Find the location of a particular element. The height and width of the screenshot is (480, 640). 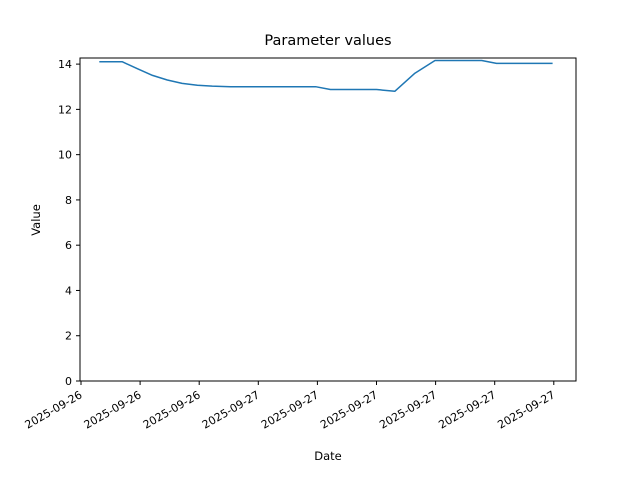

y-tick-label: 12 is located at coordinates (65, 109).